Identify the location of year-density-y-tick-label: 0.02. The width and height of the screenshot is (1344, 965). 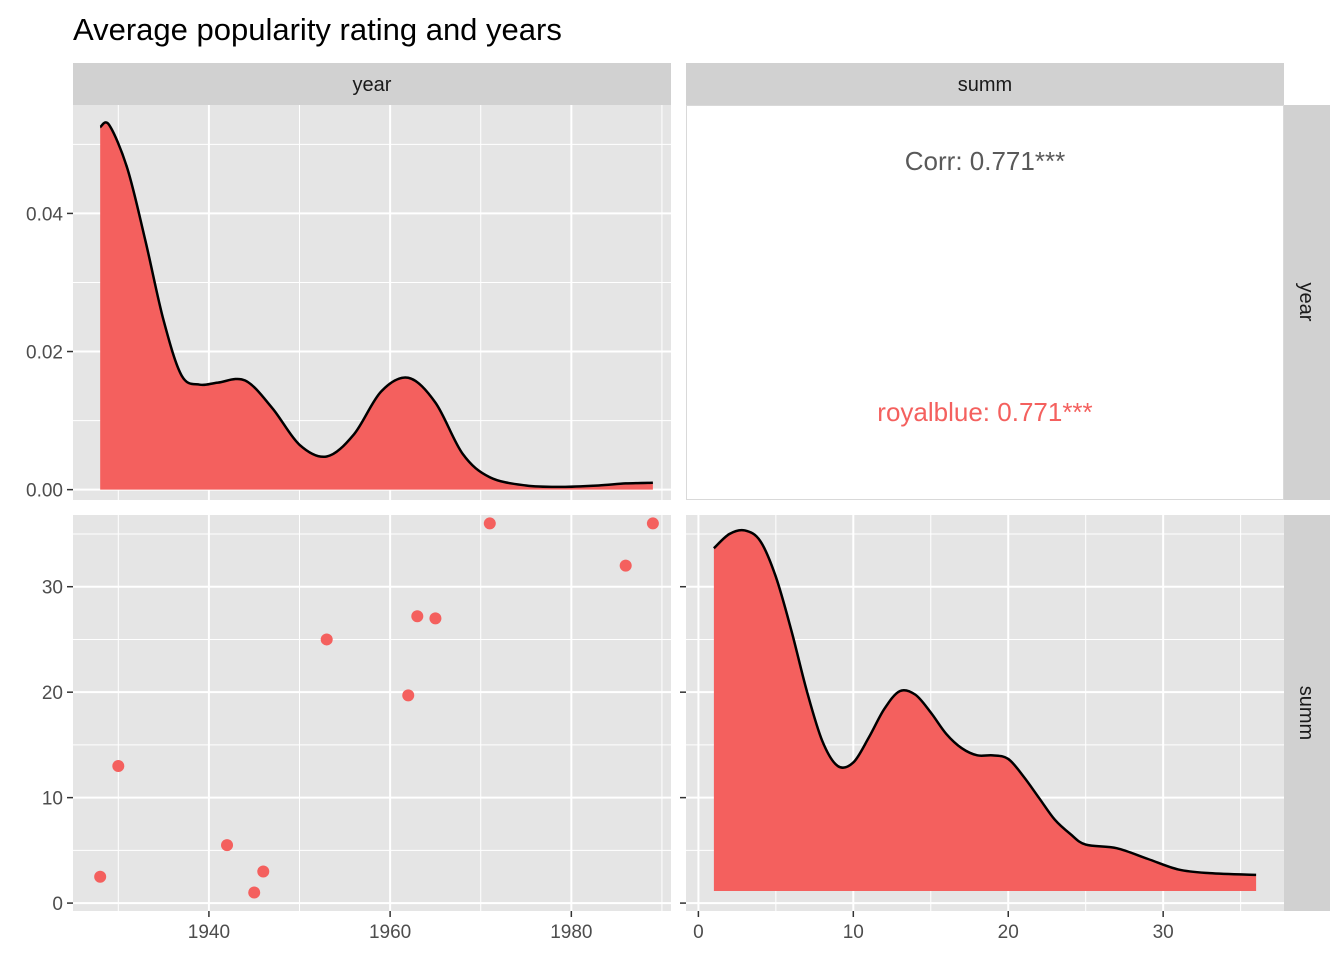
(44, 353).